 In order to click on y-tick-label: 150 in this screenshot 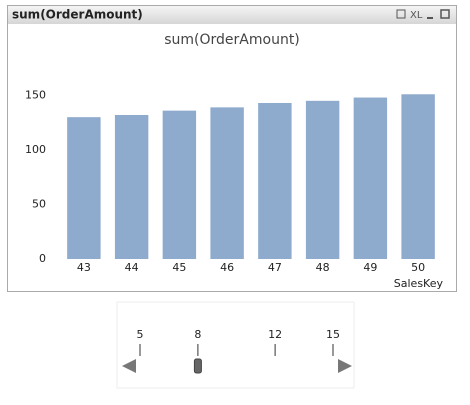, I will do `click(35, 94)`.